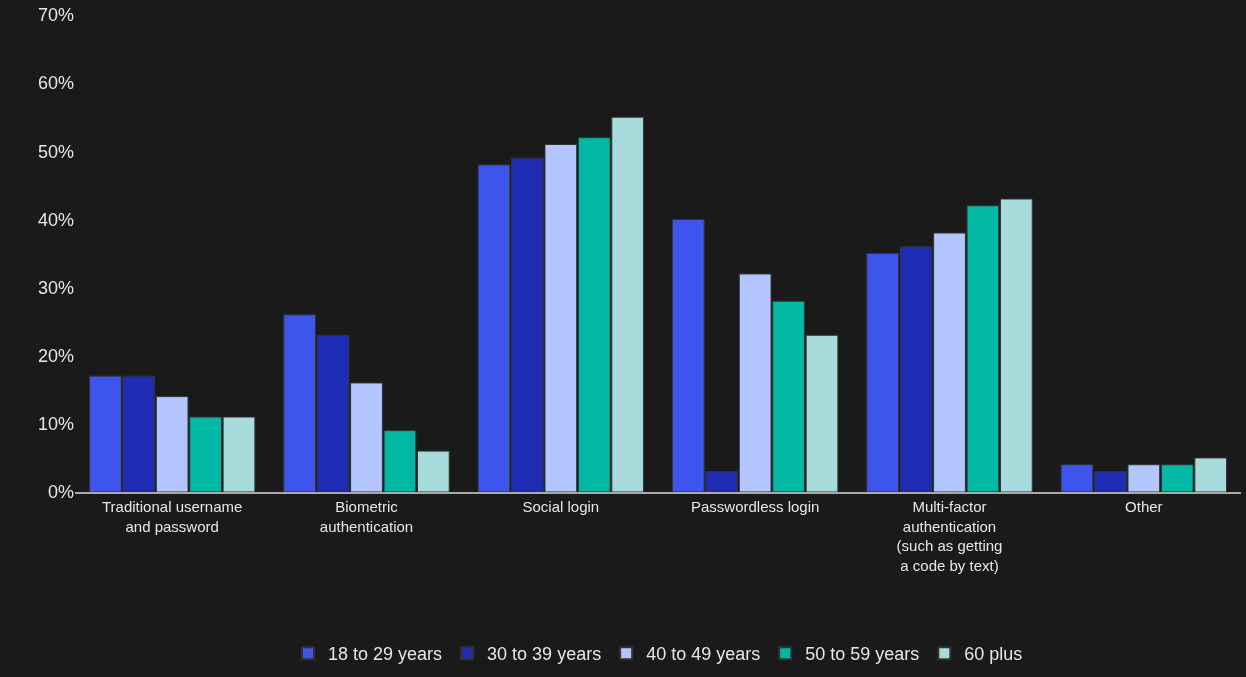 The height and width of the screenshot is (677, 1246). Describe the element at coordinates (172, 516) in the screenshot. I see `x-tick-label: Traditional username and password` at that location.